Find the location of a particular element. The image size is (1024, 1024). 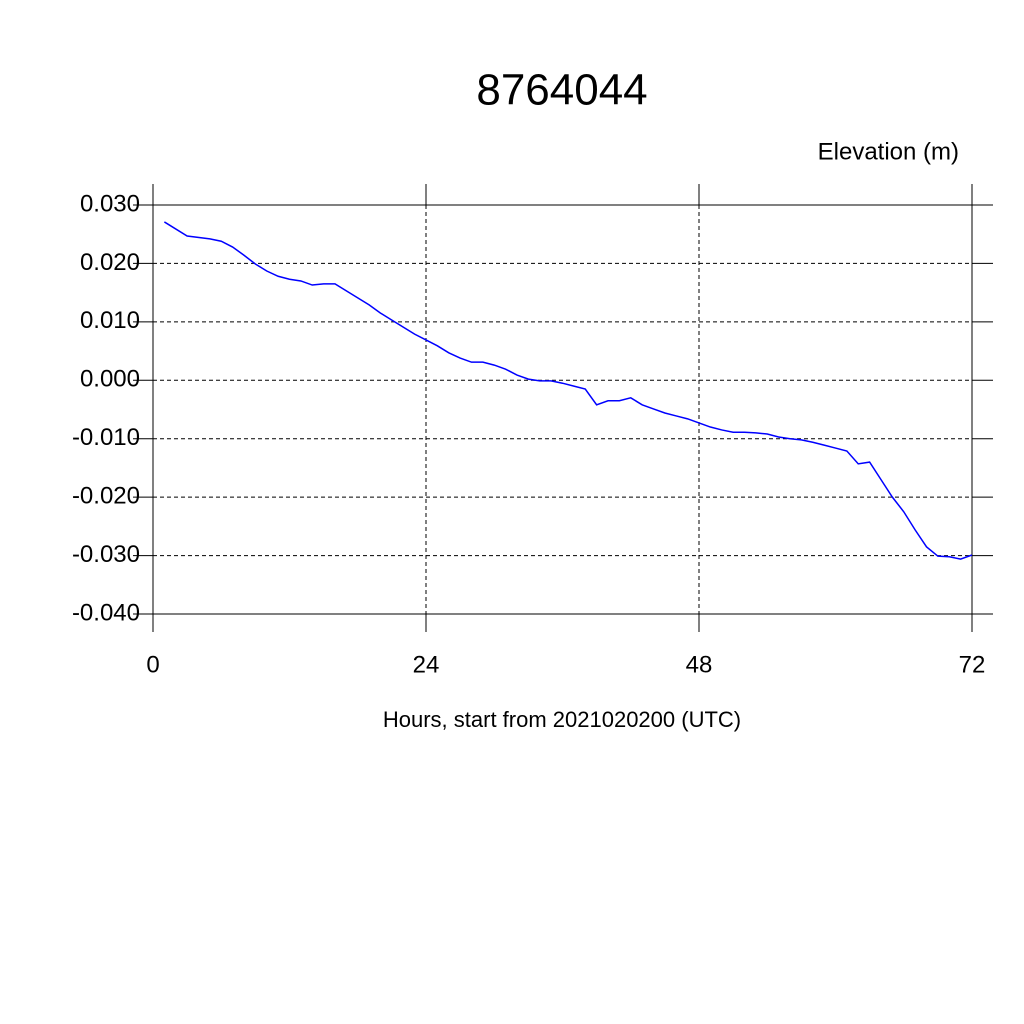

y-axis-label: Elevation (m) is located at coordinates (888, 151).